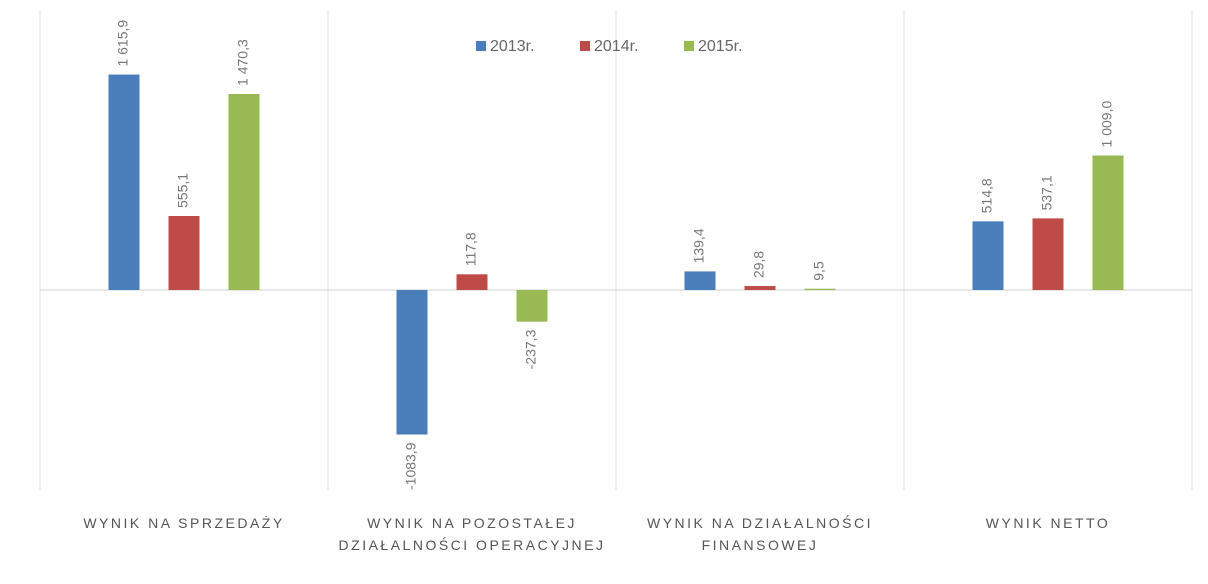  Describe the element at coordinates (184, 523) in the screenshot. I see `x-tick-label: WYNIK NA SPRZEDAŻY` at that location.